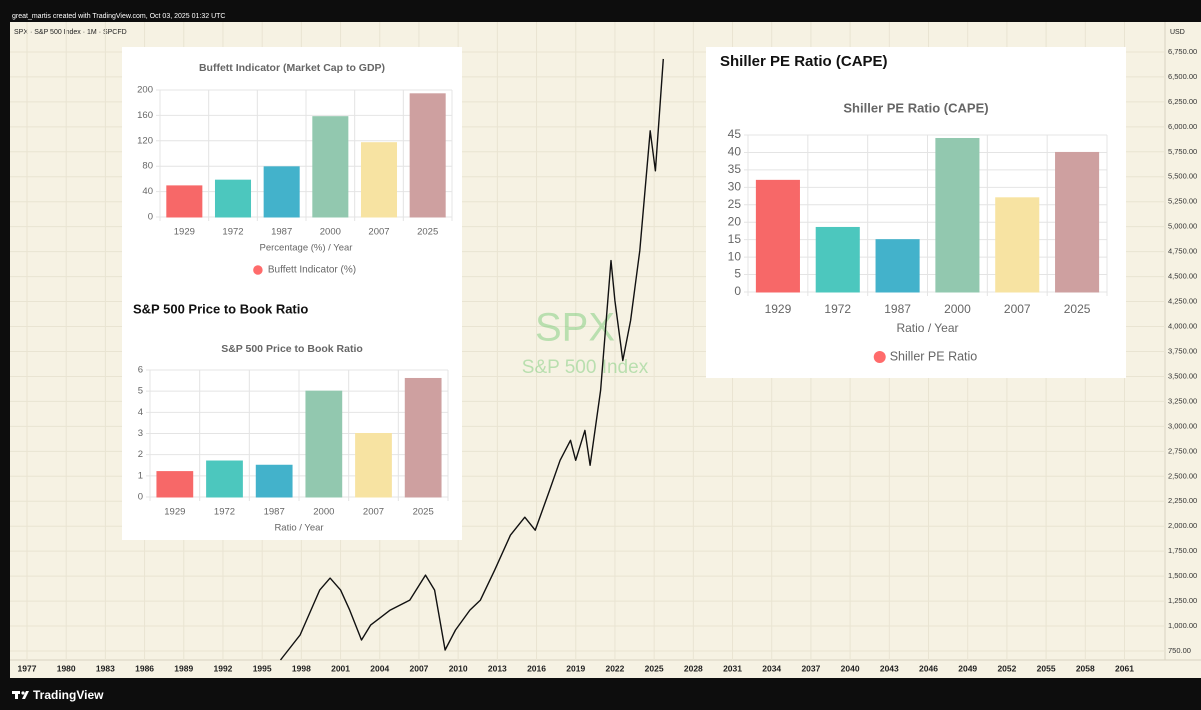 This screenshot has width=1201, height=710. What do you see at coordinates (145, 115) in the screenshot?
I see `y-tick-label: 160` at bounding box center [145, 115].